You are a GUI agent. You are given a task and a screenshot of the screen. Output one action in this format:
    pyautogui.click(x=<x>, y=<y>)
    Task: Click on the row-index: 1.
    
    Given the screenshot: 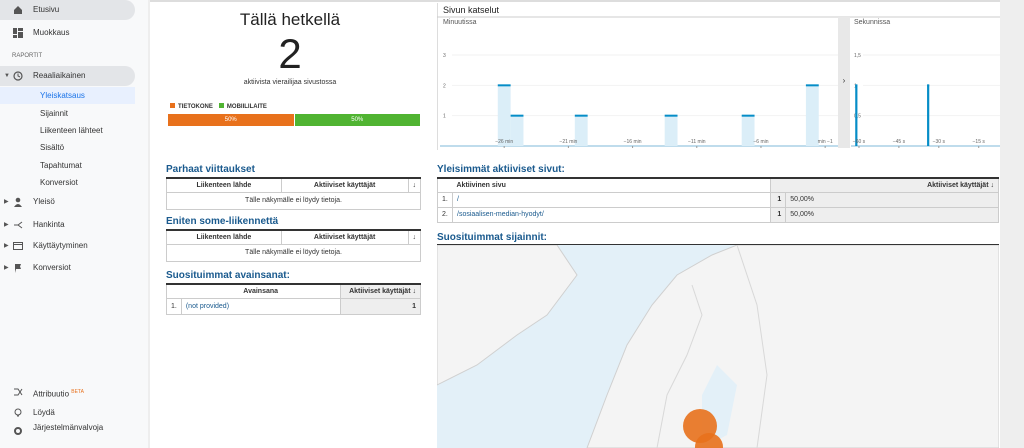 What is the action you would take?
    pyautogui.click(x=174, y=306)
    